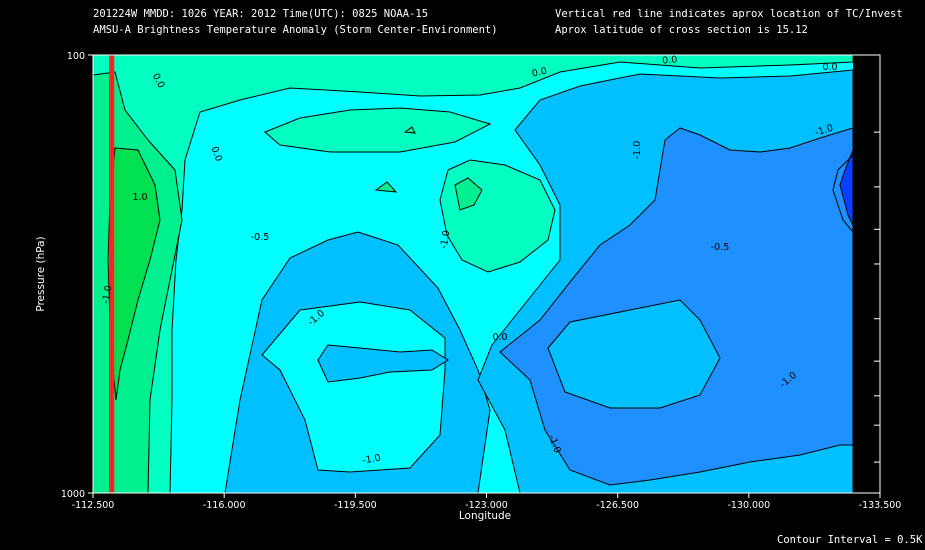 This screenshot has width=925, height=550. Describe the element at coordinates (41, 273) in the screenshot. I see `y-axis-title: Pressure (hPa)` at that location.